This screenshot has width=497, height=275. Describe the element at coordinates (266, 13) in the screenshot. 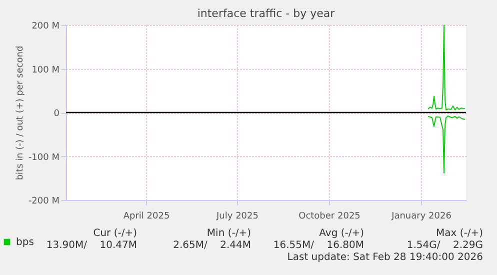

I see `chart-title: interface traffic - by year` at that location.